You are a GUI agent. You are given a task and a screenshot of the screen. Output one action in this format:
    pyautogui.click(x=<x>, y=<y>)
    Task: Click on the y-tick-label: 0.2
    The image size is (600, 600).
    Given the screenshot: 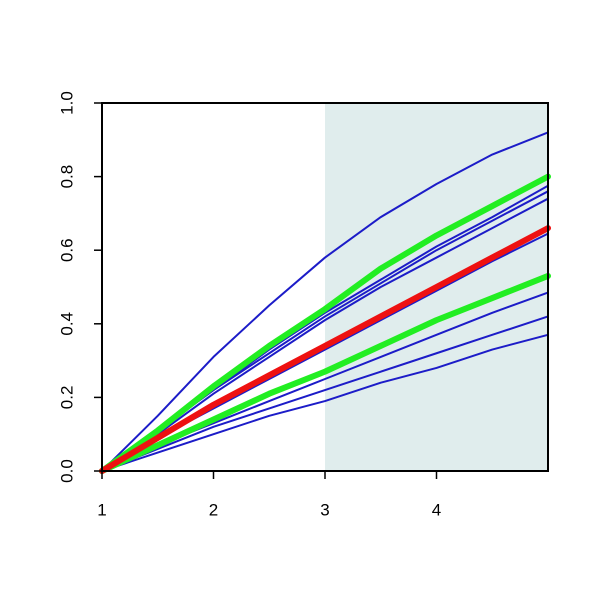 What is the action you would take?
    pyautogui.click(x=66, y=398)
    